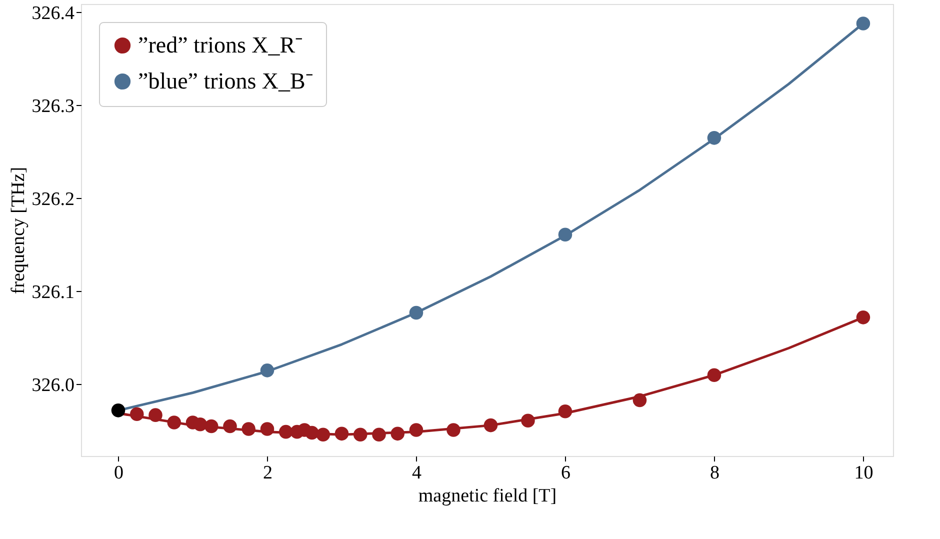  I want to click on legend-label: ”blue” trions X_B⁻, so click(226, 81).